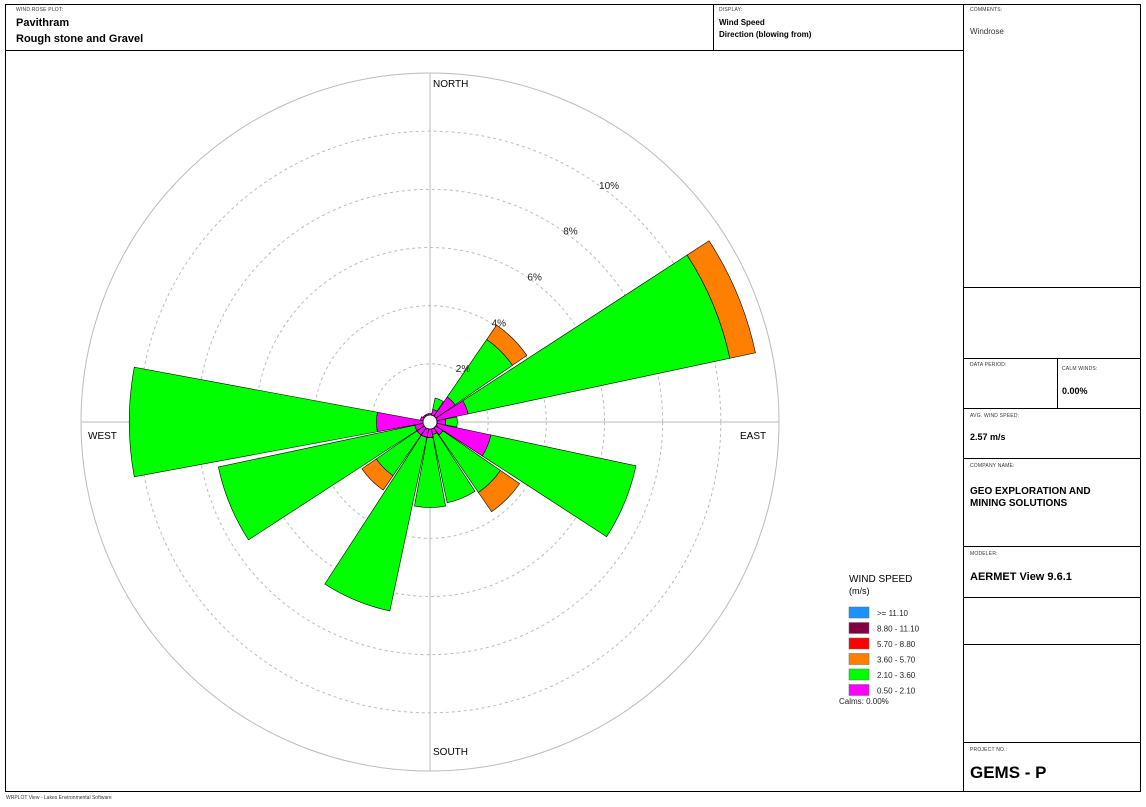 This screenshot has width=1146, height=807. What do you see at coordinates (1075, 391) in the screenshot?
I see `calm-winds-value: 0.00%` at bounding box center [1075, 391].